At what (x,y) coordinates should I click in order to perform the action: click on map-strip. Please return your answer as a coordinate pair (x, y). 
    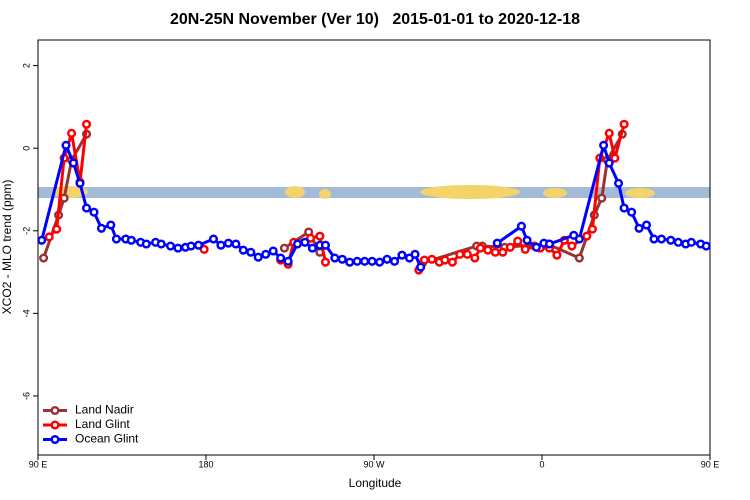
    Looking at the image, I should click on (374, 192).